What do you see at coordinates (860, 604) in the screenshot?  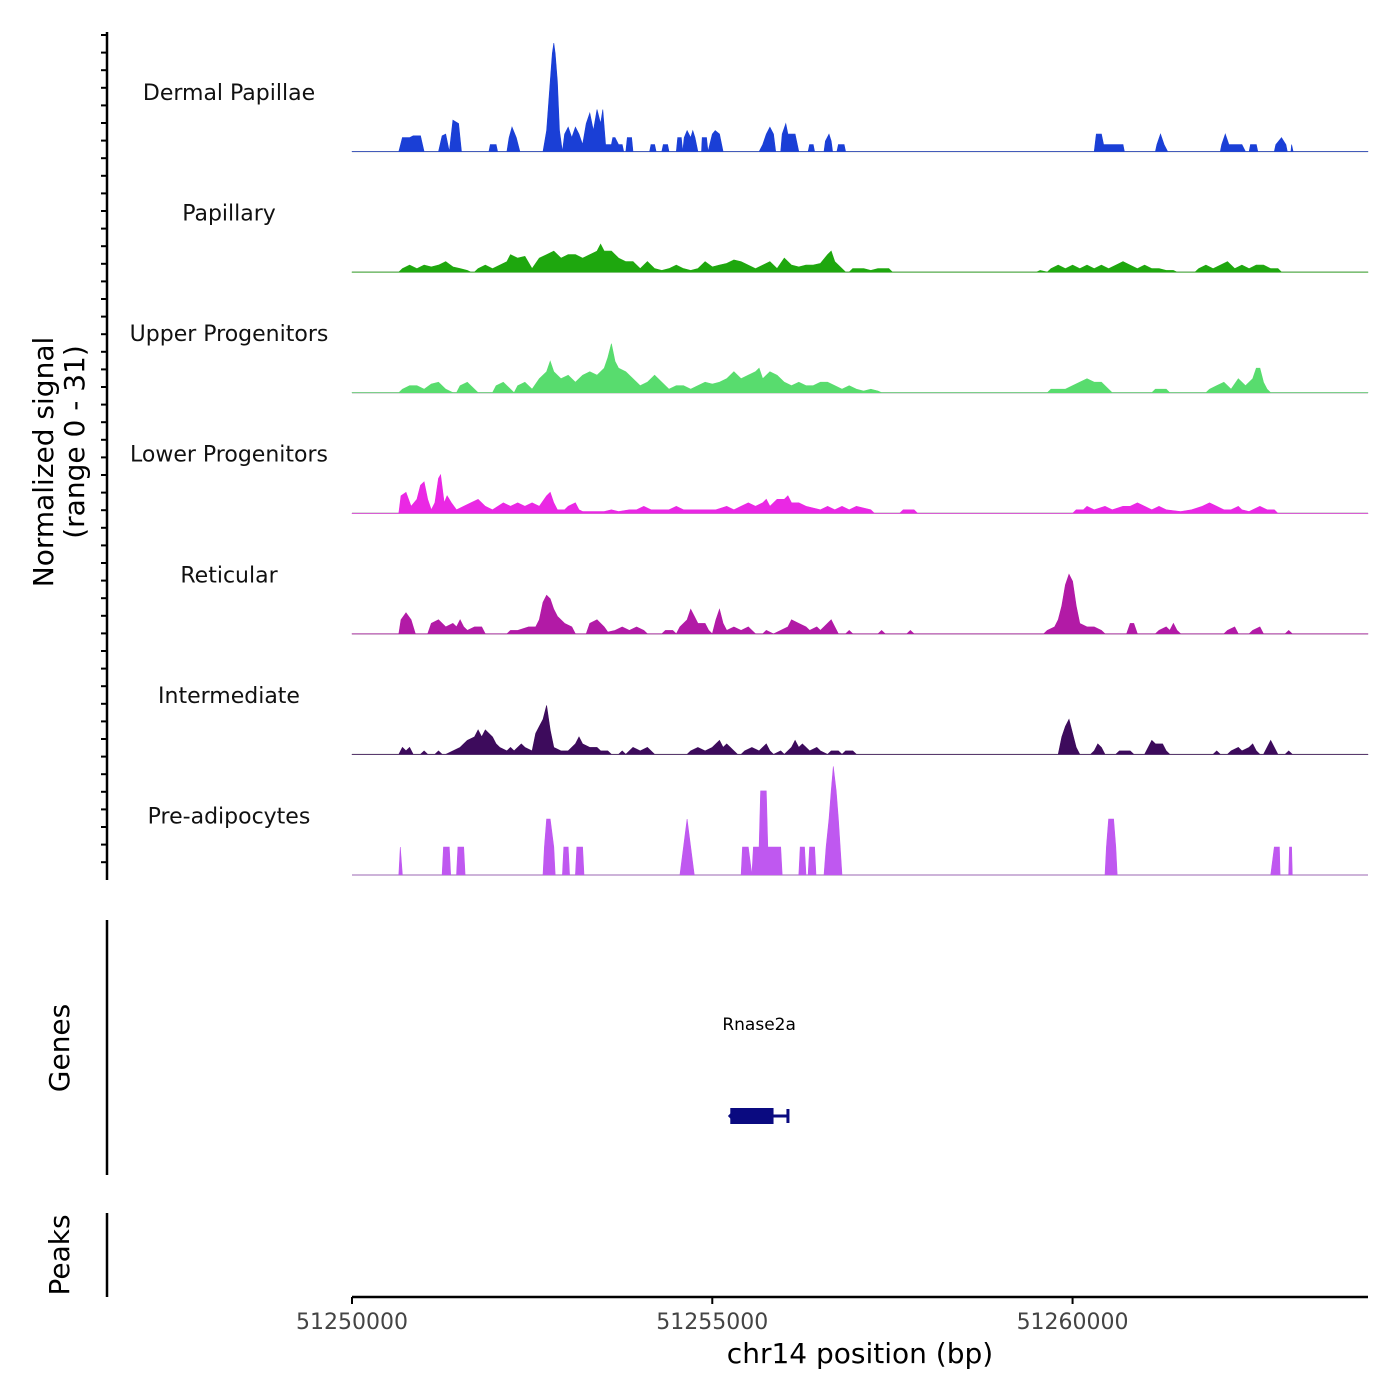 I see `coverage-area-reticular` at bounding box center [860, 604].